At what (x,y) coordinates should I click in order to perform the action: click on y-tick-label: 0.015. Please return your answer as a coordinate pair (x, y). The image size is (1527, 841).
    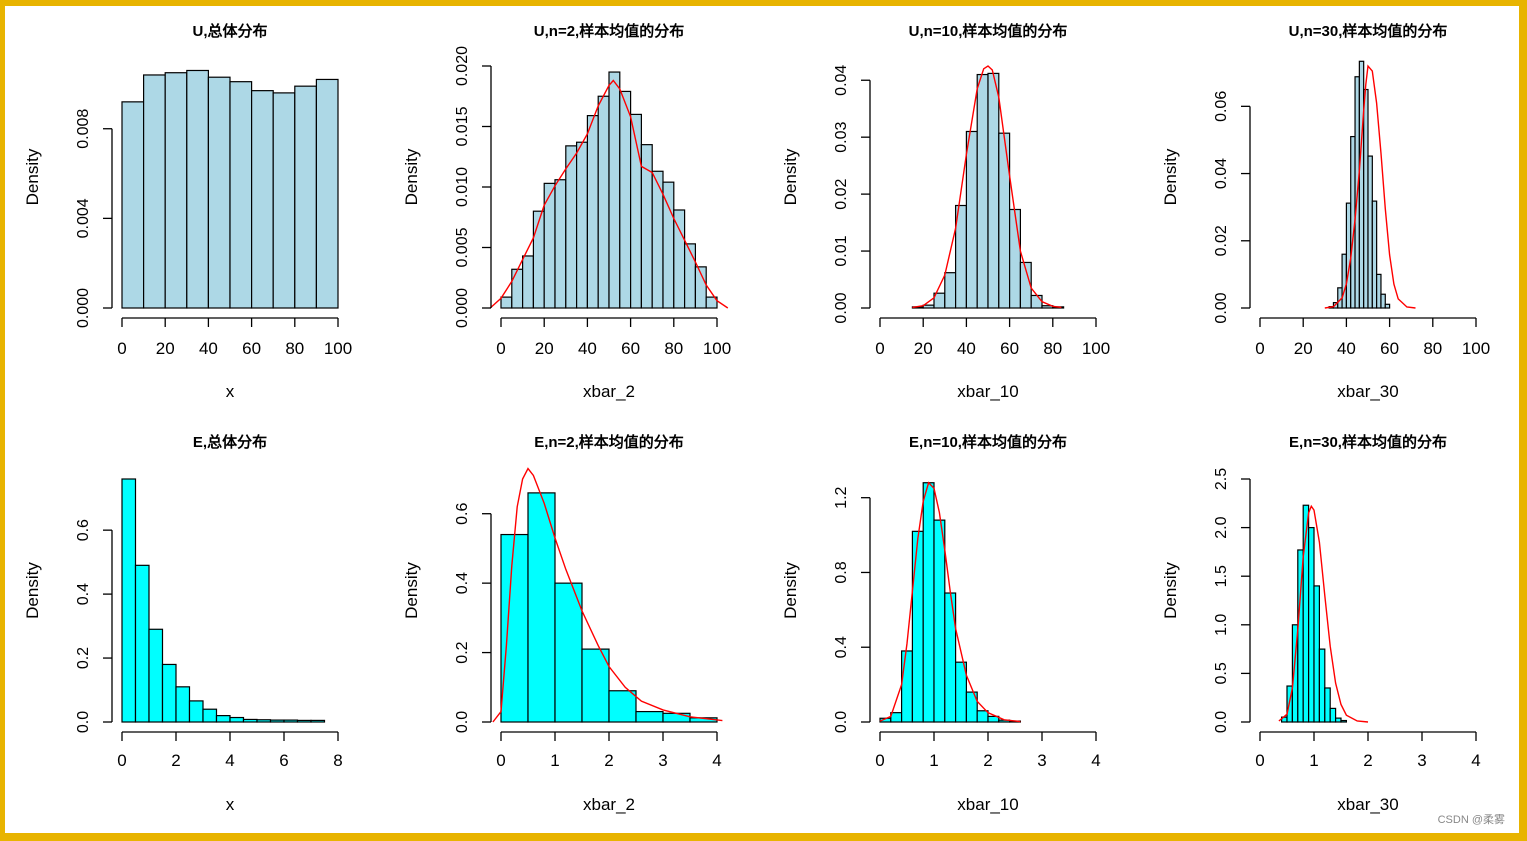
    Looking at the image, I should click on (462, 126).